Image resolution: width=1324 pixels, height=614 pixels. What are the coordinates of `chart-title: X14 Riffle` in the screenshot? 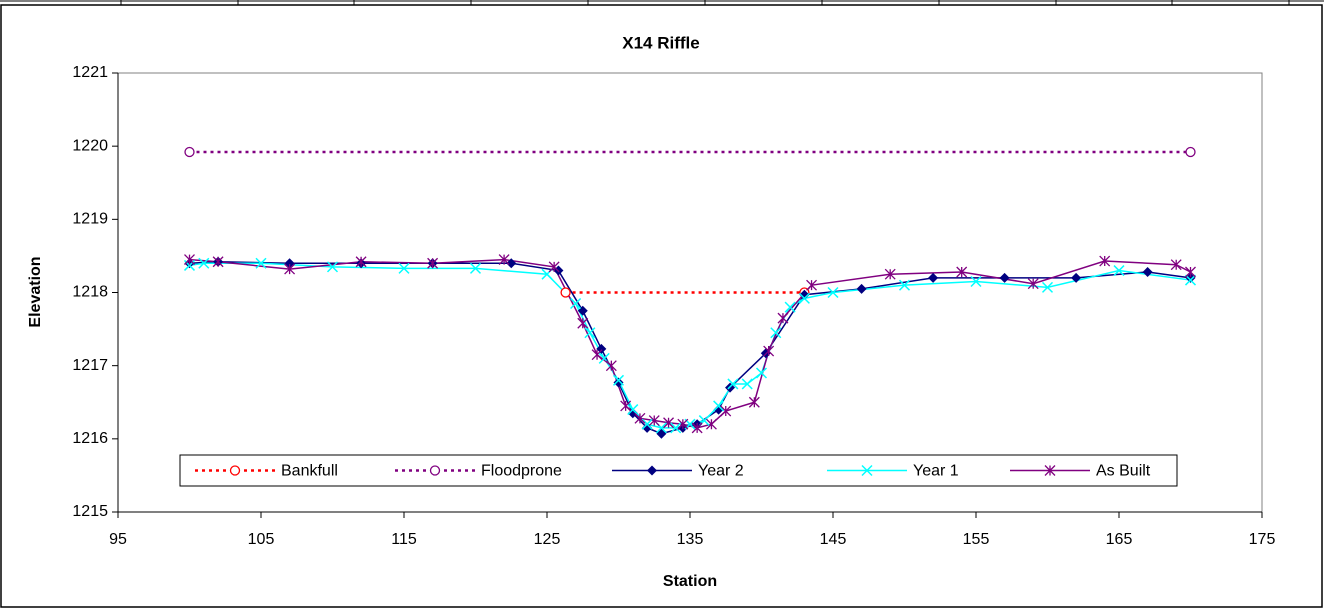 It's located at (660, 42).